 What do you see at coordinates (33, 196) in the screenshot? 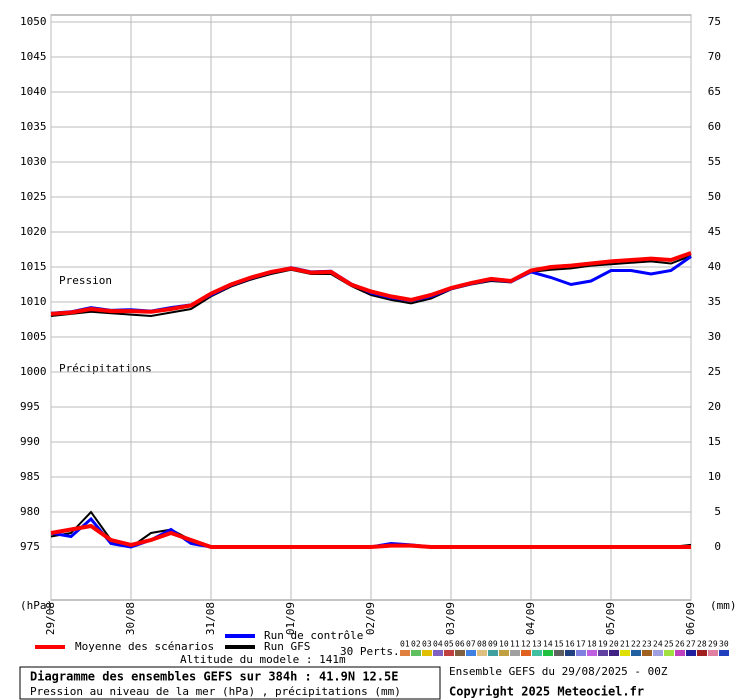
I see `y-tick-label: 1025` at bounding box center [33, 196].